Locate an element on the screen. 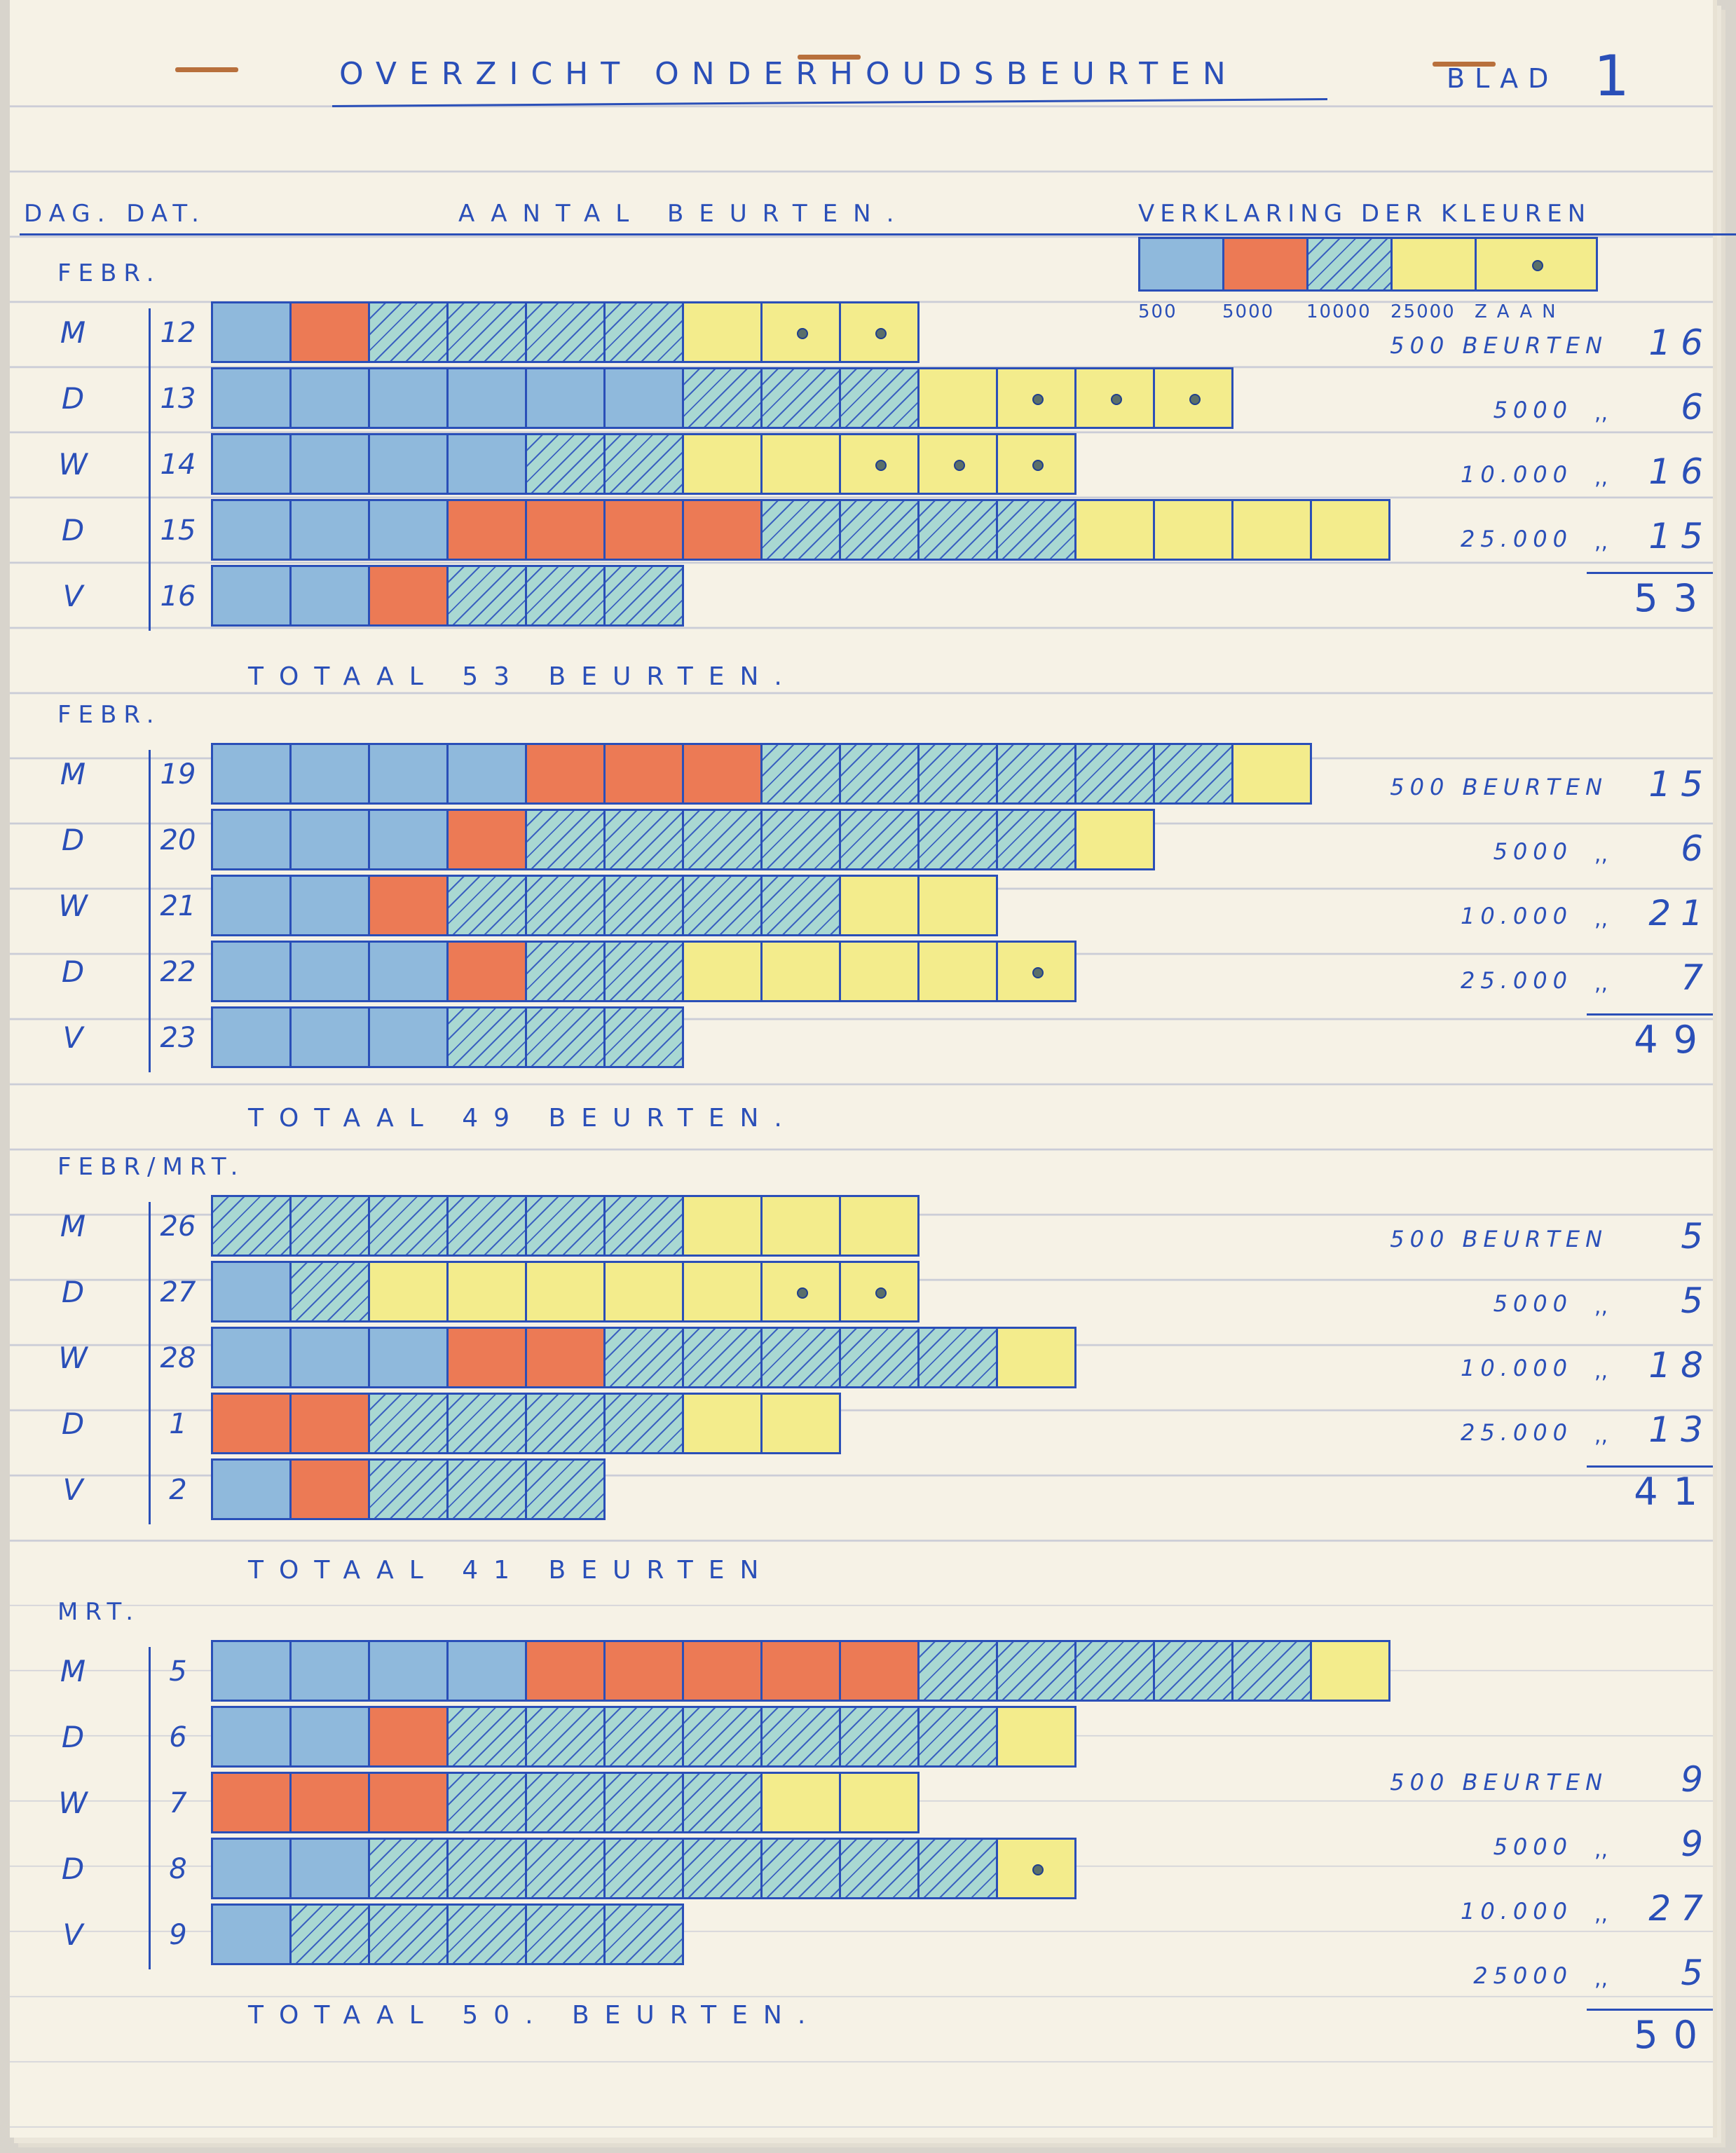  stats-sum: 41 is located at coordinates (1673, 1492).